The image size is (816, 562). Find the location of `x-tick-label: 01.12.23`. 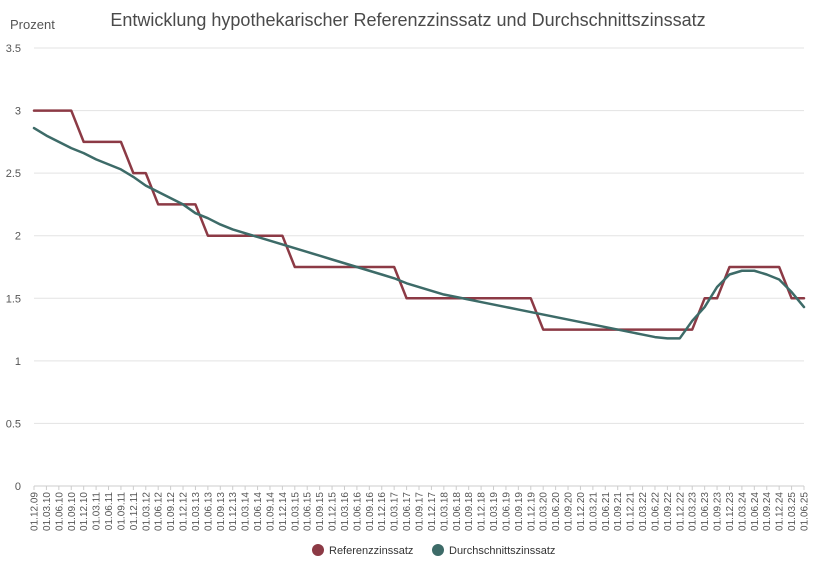

x-tick-label: 01.12.23 is located at coordinates (730, 511).